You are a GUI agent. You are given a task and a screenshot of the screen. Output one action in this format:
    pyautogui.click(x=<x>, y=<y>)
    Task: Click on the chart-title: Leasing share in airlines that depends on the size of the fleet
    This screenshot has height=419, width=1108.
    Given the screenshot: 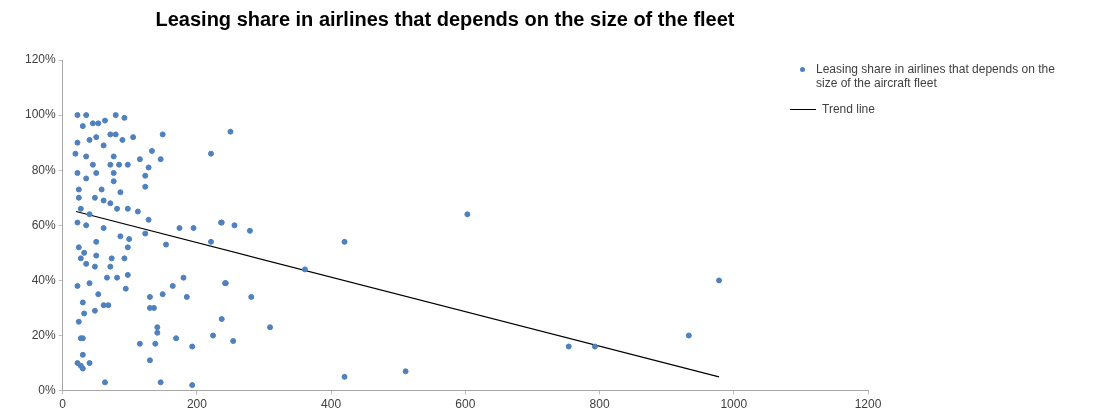 What is the action you would take?
    pyautogui.click(x=445, y=18)
    